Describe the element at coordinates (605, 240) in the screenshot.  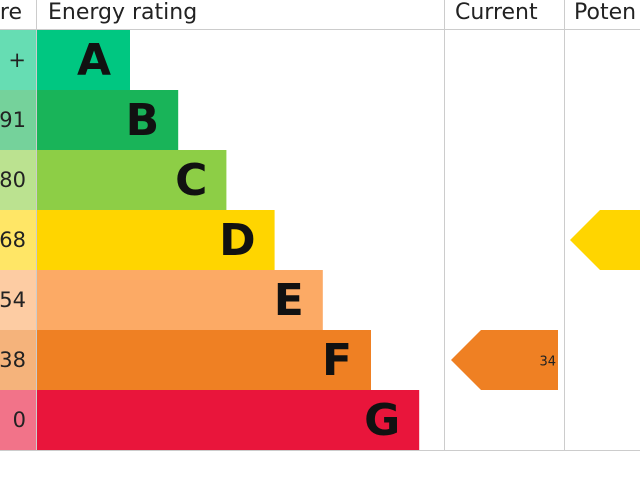
I see `potential-arrow` at that location.